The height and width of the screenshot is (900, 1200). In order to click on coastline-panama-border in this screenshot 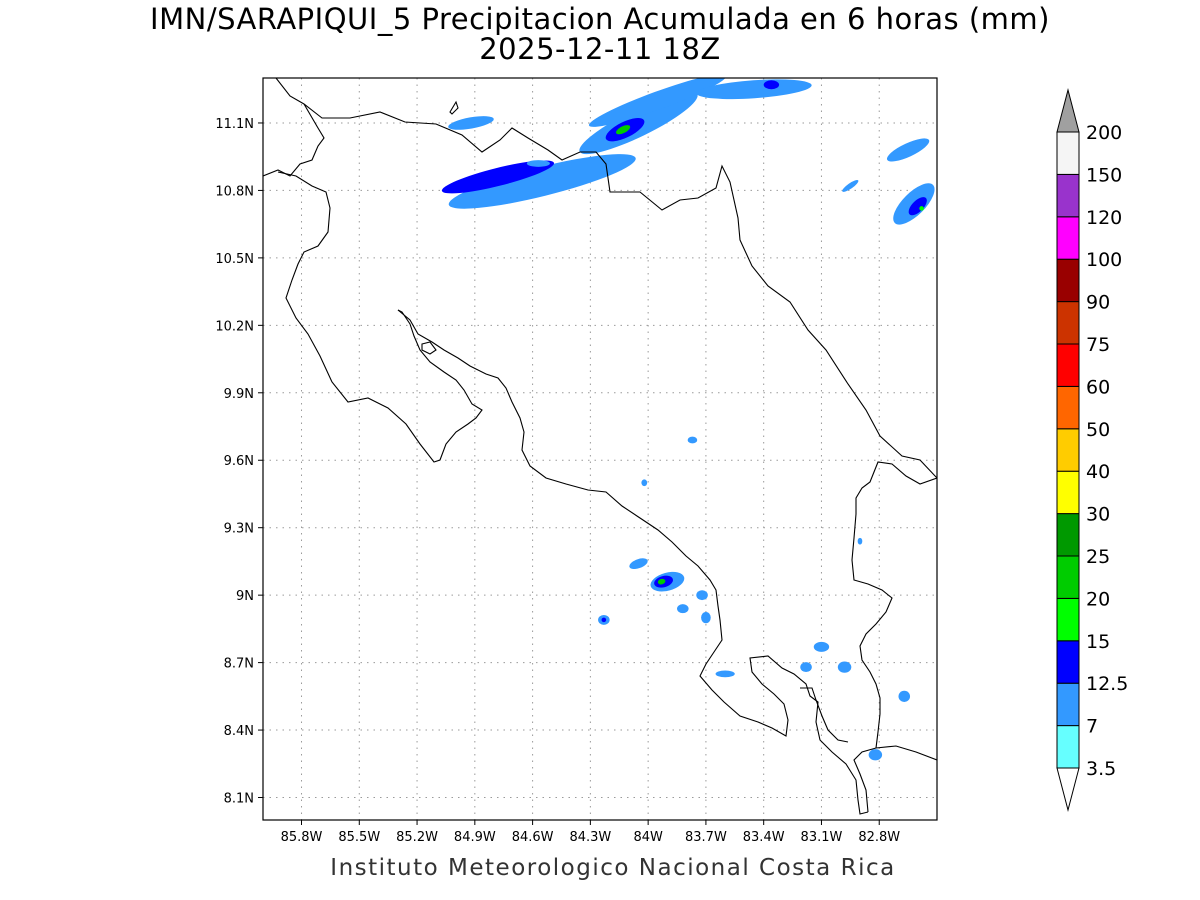, I will do `click(895, 779)`.